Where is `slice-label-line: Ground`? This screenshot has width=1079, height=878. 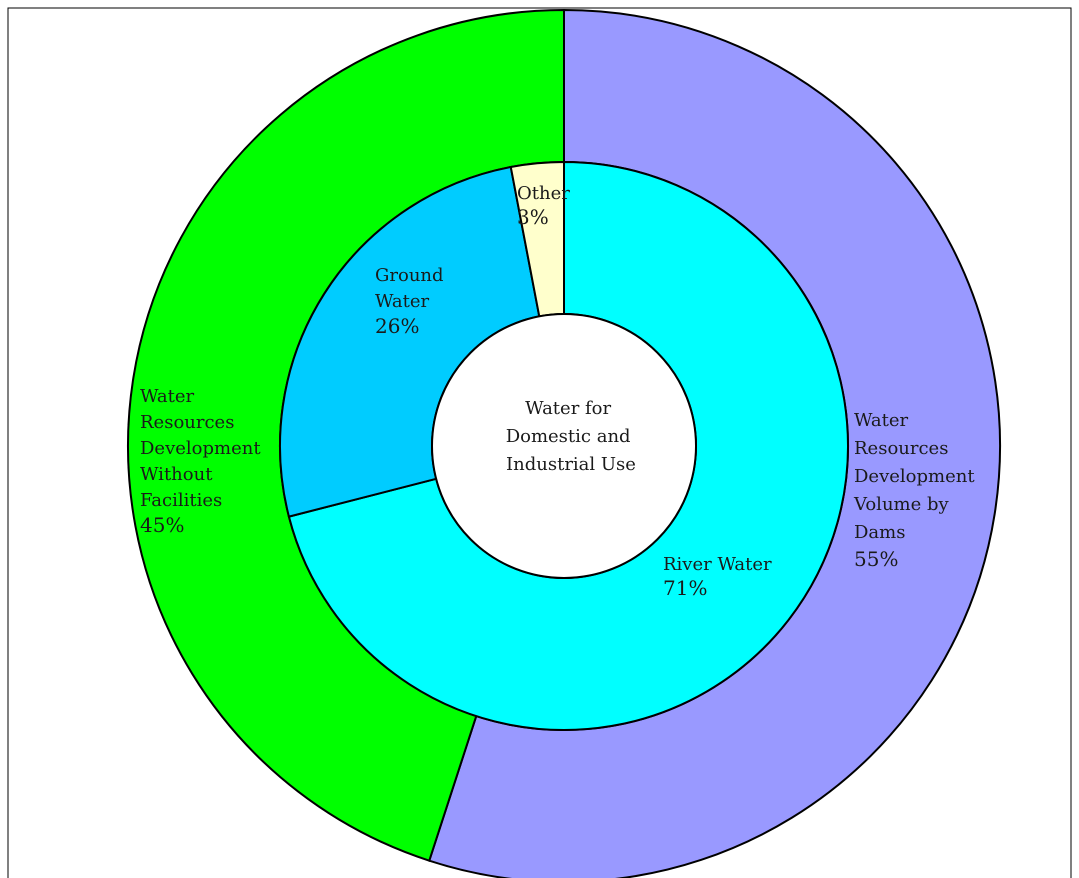
slice-label-line: Ground is located at coordinates (409, 275).